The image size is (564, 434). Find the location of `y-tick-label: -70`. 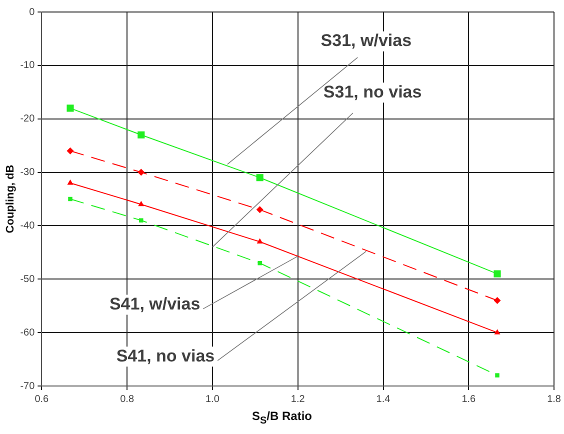

y-tick-label: -70 is located at coordinates (28, 386).